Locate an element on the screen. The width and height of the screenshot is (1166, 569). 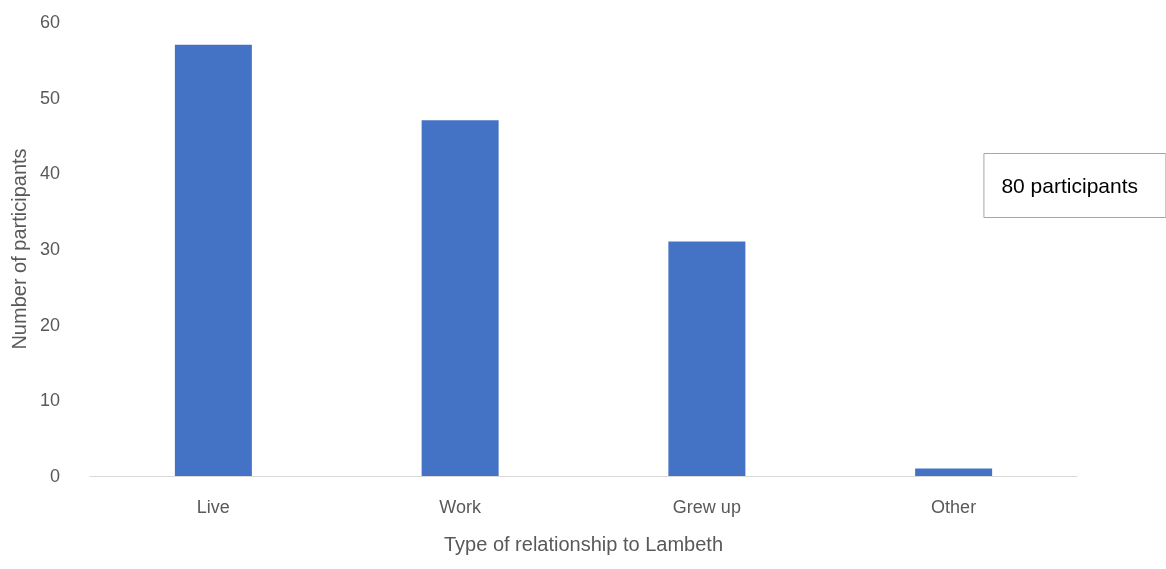
x-tick-label: Other is located at coordinates (954, 507).